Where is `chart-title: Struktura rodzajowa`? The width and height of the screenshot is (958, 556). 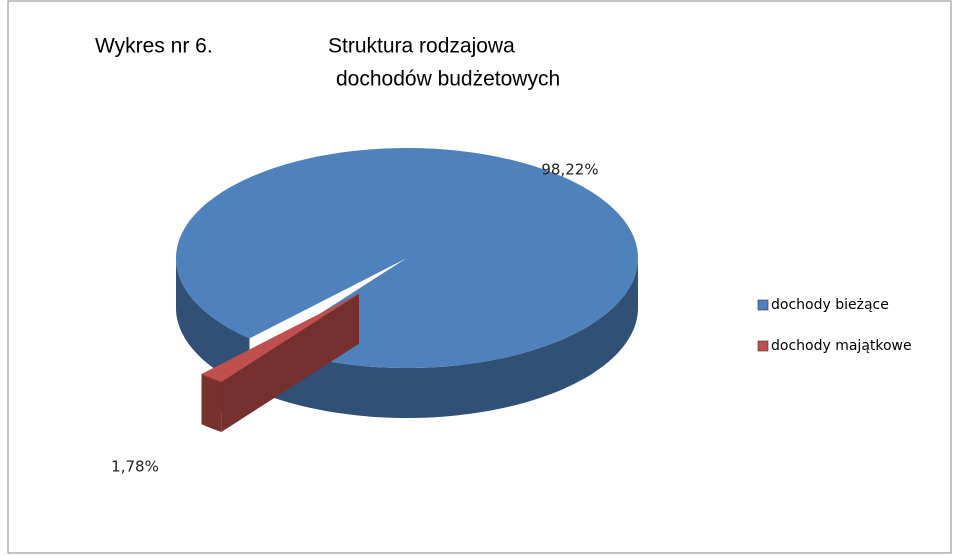
chart-title: Struktura rodzajowa is located at coordinates (421, 46).